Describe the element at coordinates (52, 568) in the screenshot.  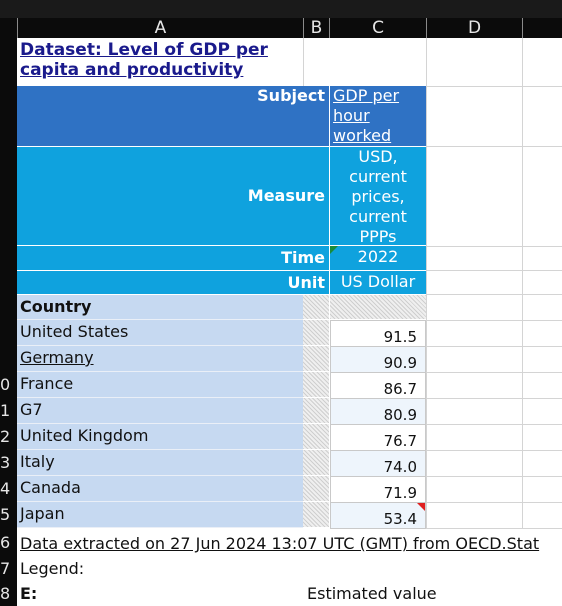
I see `legend-label: Legend:` at that location.